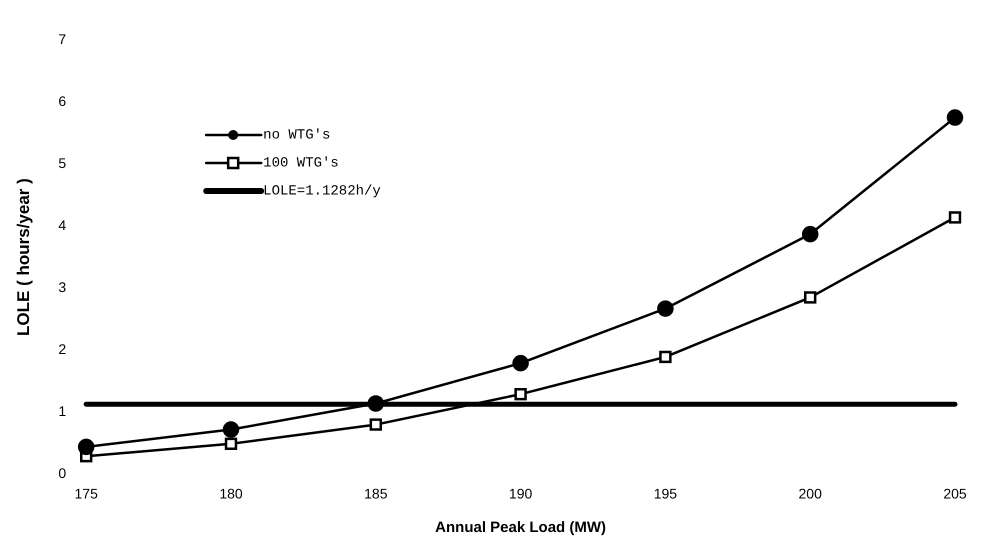 This screenshot has width=990, height=551. What do you see at coordinates (62, 411) in the screenshot?
I see `y-tick-label: 1` at bounding box center [62, 411].